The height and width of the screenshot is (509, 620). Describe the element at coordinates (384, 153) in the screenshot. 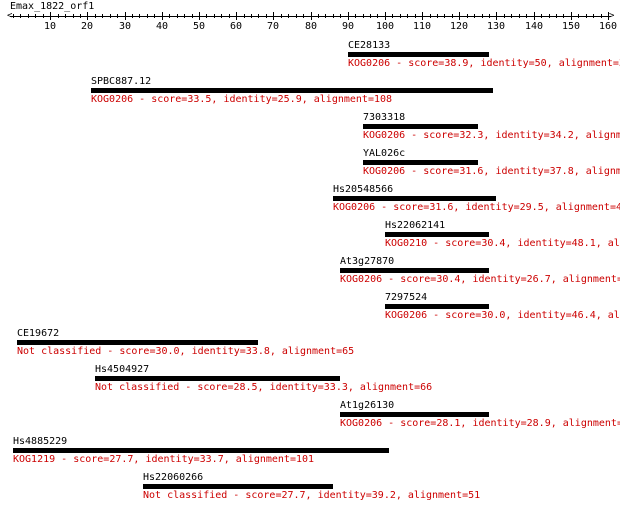

I see `hit-name: YAL026c` at that location.